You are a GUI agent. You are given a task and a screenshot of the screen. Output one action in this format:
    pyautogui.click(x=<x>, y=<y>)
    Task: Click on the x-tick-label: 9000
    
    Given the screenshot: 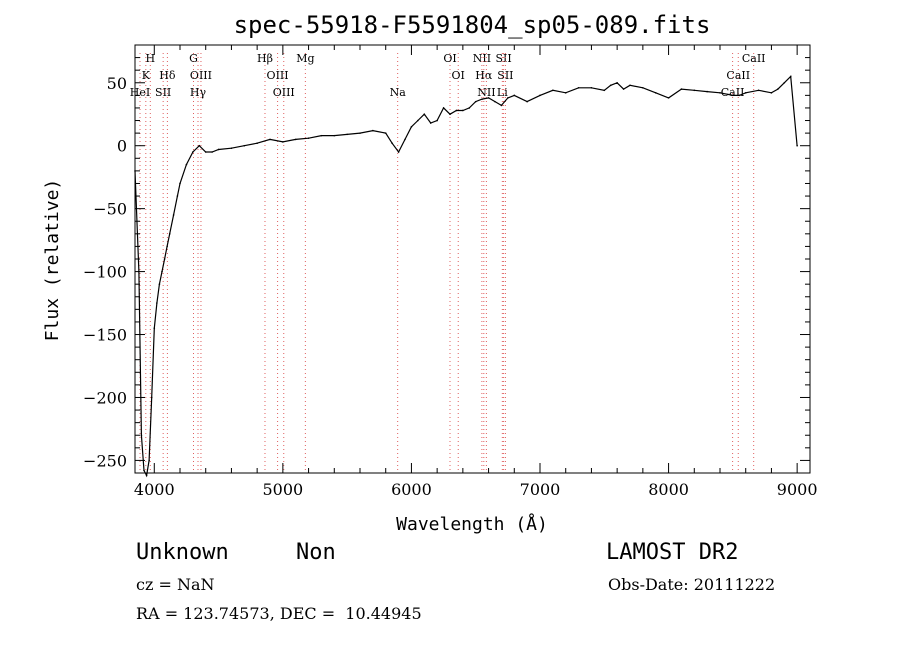 What is the action you would take?
    pyautogui.click(x=797, y=489)
    